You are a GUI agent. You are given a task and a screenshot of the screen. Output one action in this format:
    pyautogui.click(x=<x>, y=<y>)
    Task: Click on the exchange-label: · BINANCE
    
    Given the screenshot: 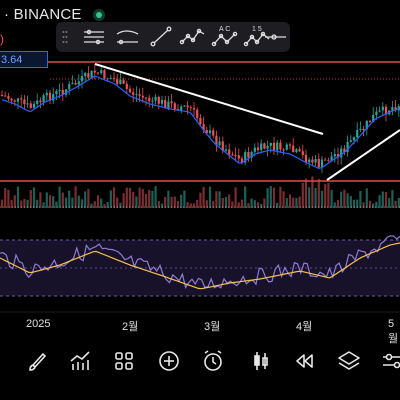 What is the action you would take?
    pyautogui.click(x=43, y=14)
    